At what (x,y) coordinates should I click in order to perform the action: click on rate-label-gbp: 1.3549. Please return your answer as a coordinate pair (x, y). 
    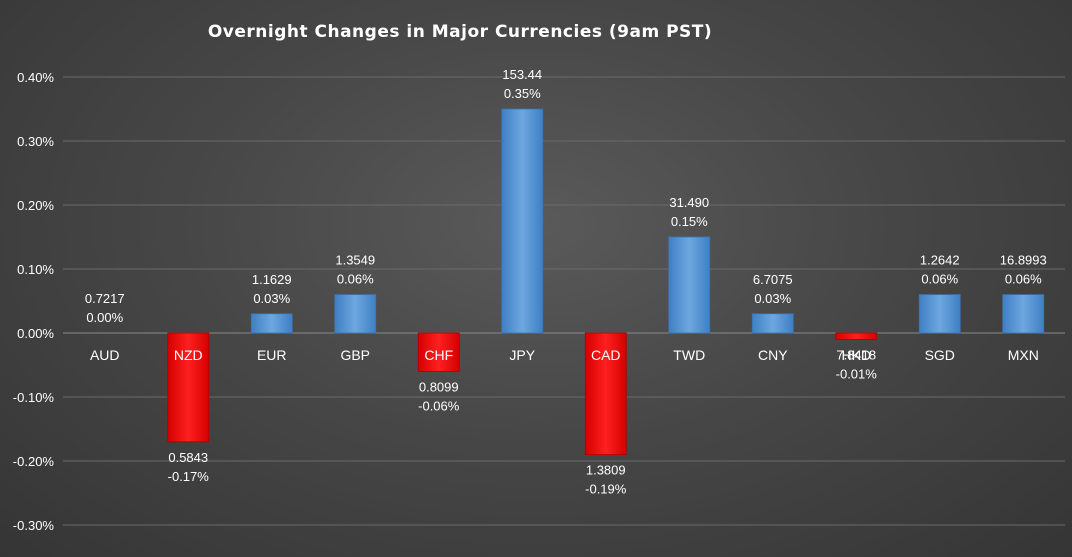
    Looking at the image, I should click on (355, 260).